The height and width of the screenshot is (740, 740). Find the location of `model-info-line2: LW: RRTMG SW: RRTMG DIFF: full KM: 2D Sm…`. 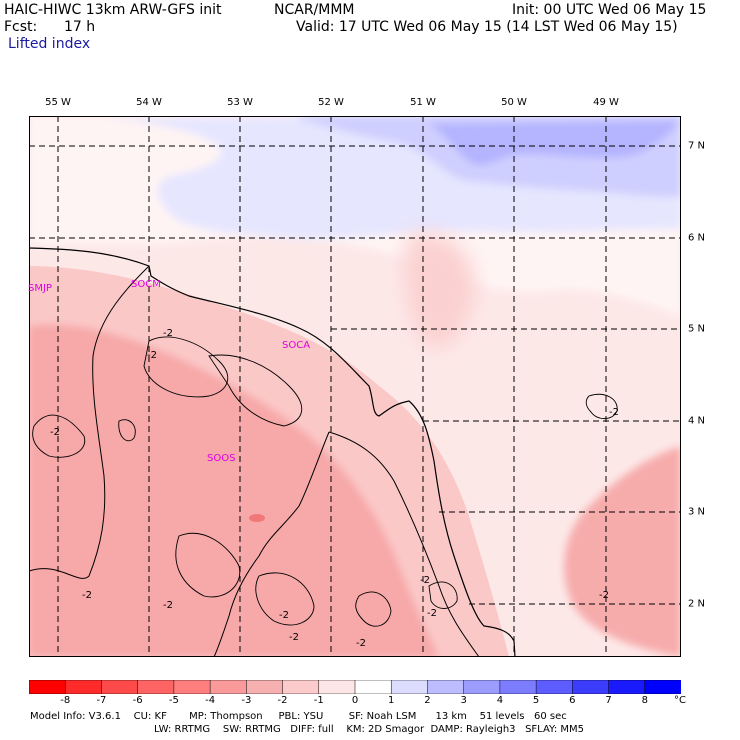

model-info-line2: LW: RRTMG SW: RRTMG DIFF: full KM: 2D Sm… is located at coordinates (369, 729).